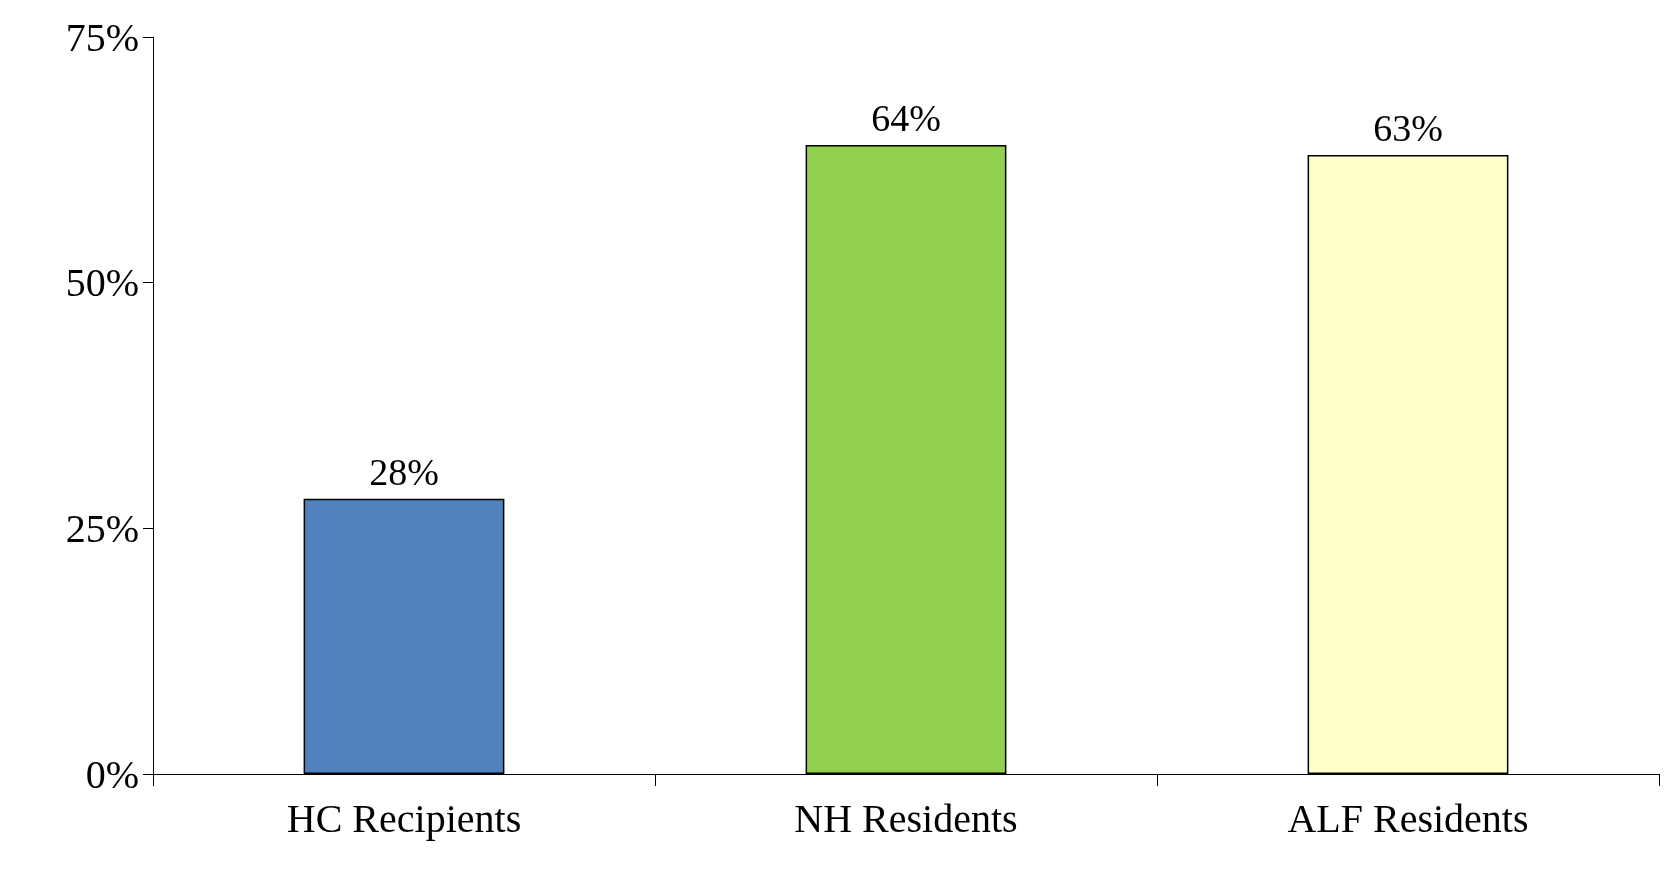  What do you see at coordinates (102, 283) in the screenshot?
I see `y-tick-label: 50%` at bounding box center [102, 283].